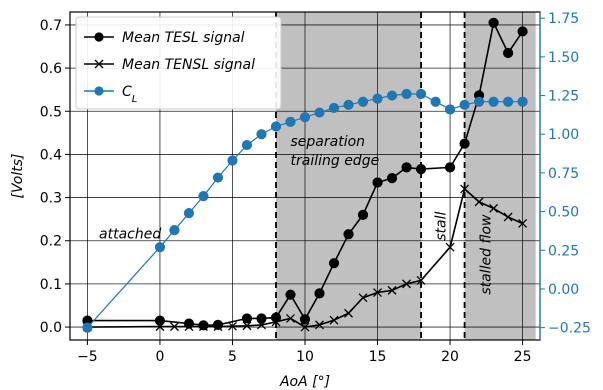  I want to click on y2-tick-label-4: 0.75, so click(563, 174).